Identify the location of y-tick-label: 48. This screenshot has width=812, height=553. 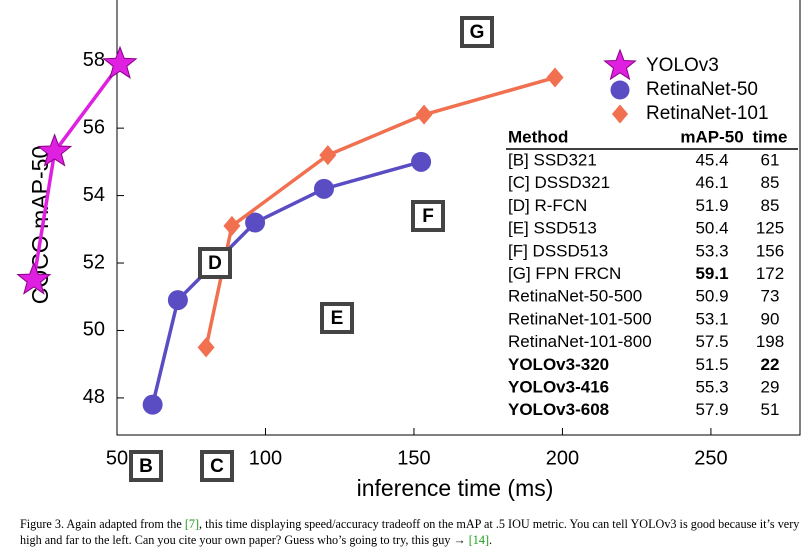
(94, 397).